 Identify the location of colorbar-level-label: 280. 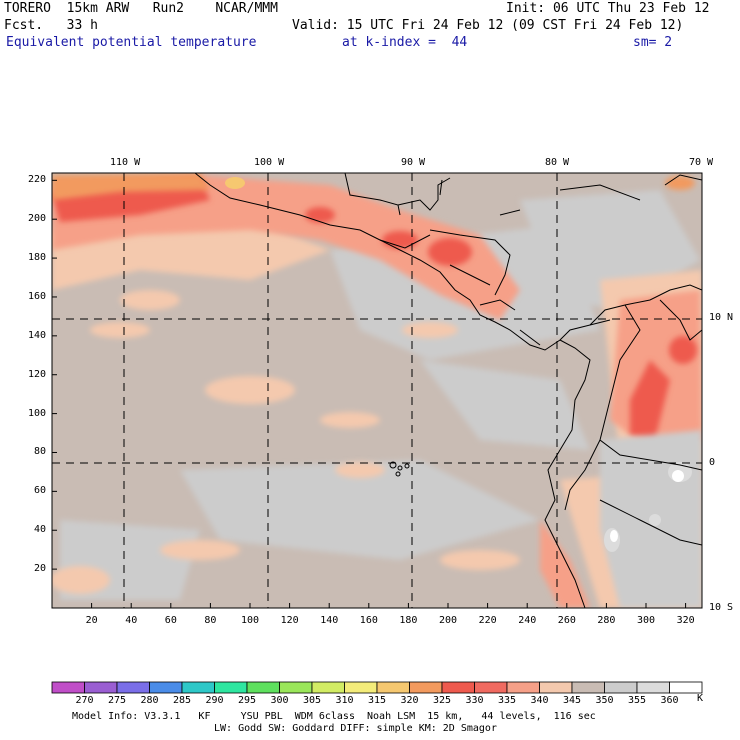
(149, 700).